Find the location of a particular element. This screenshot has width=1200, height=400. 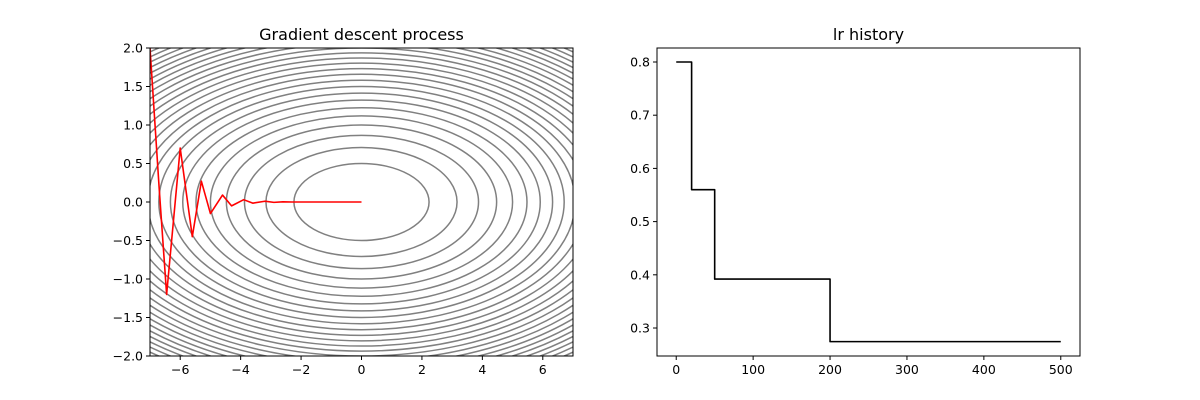

right-x-tick-label: 500 is located at coordinates (1061, 369).